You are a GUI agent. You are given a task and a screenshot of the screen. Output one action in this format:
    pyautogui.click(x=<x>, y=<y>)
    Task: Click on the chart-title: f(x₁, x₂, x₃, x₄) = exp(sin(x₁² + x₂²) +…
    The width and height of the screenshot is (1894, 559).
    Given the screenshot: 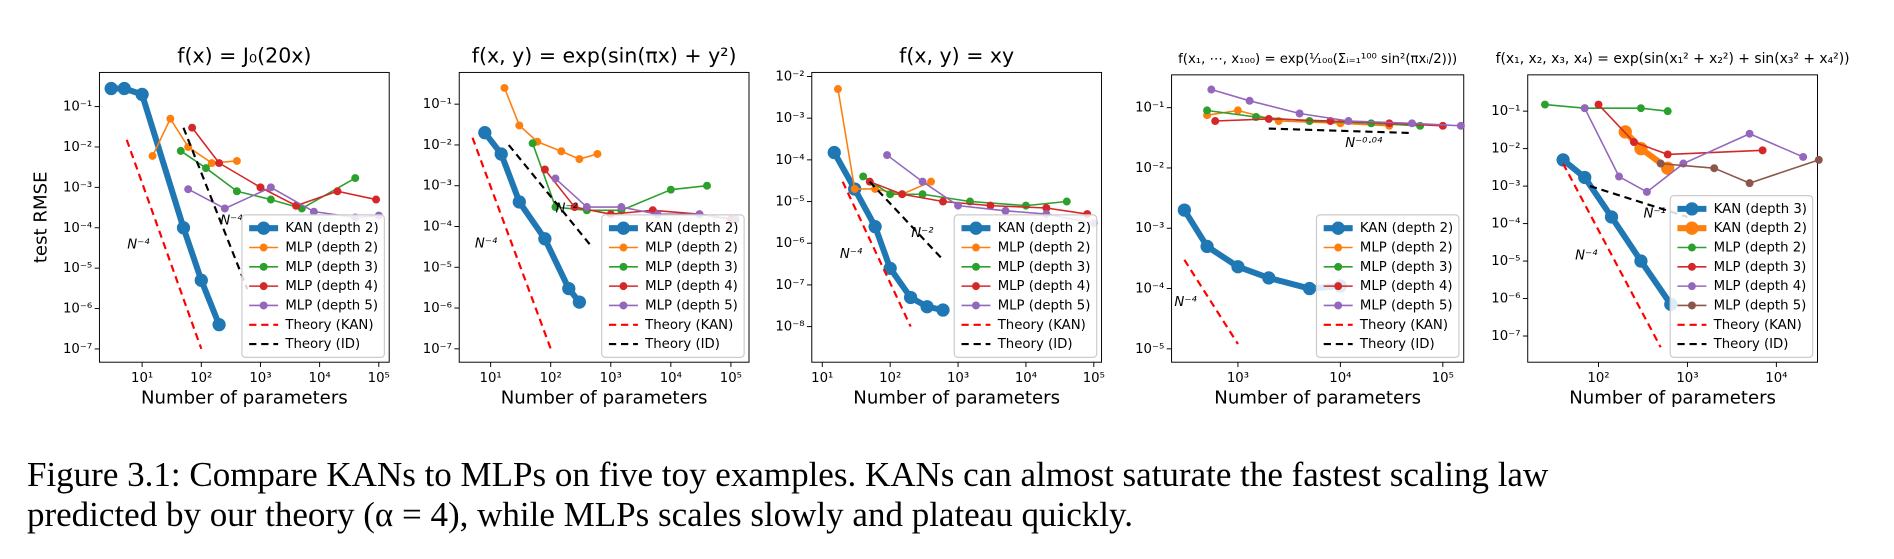 What is the action you would take?
    pyautogui.click(x=1673, y=59)
    